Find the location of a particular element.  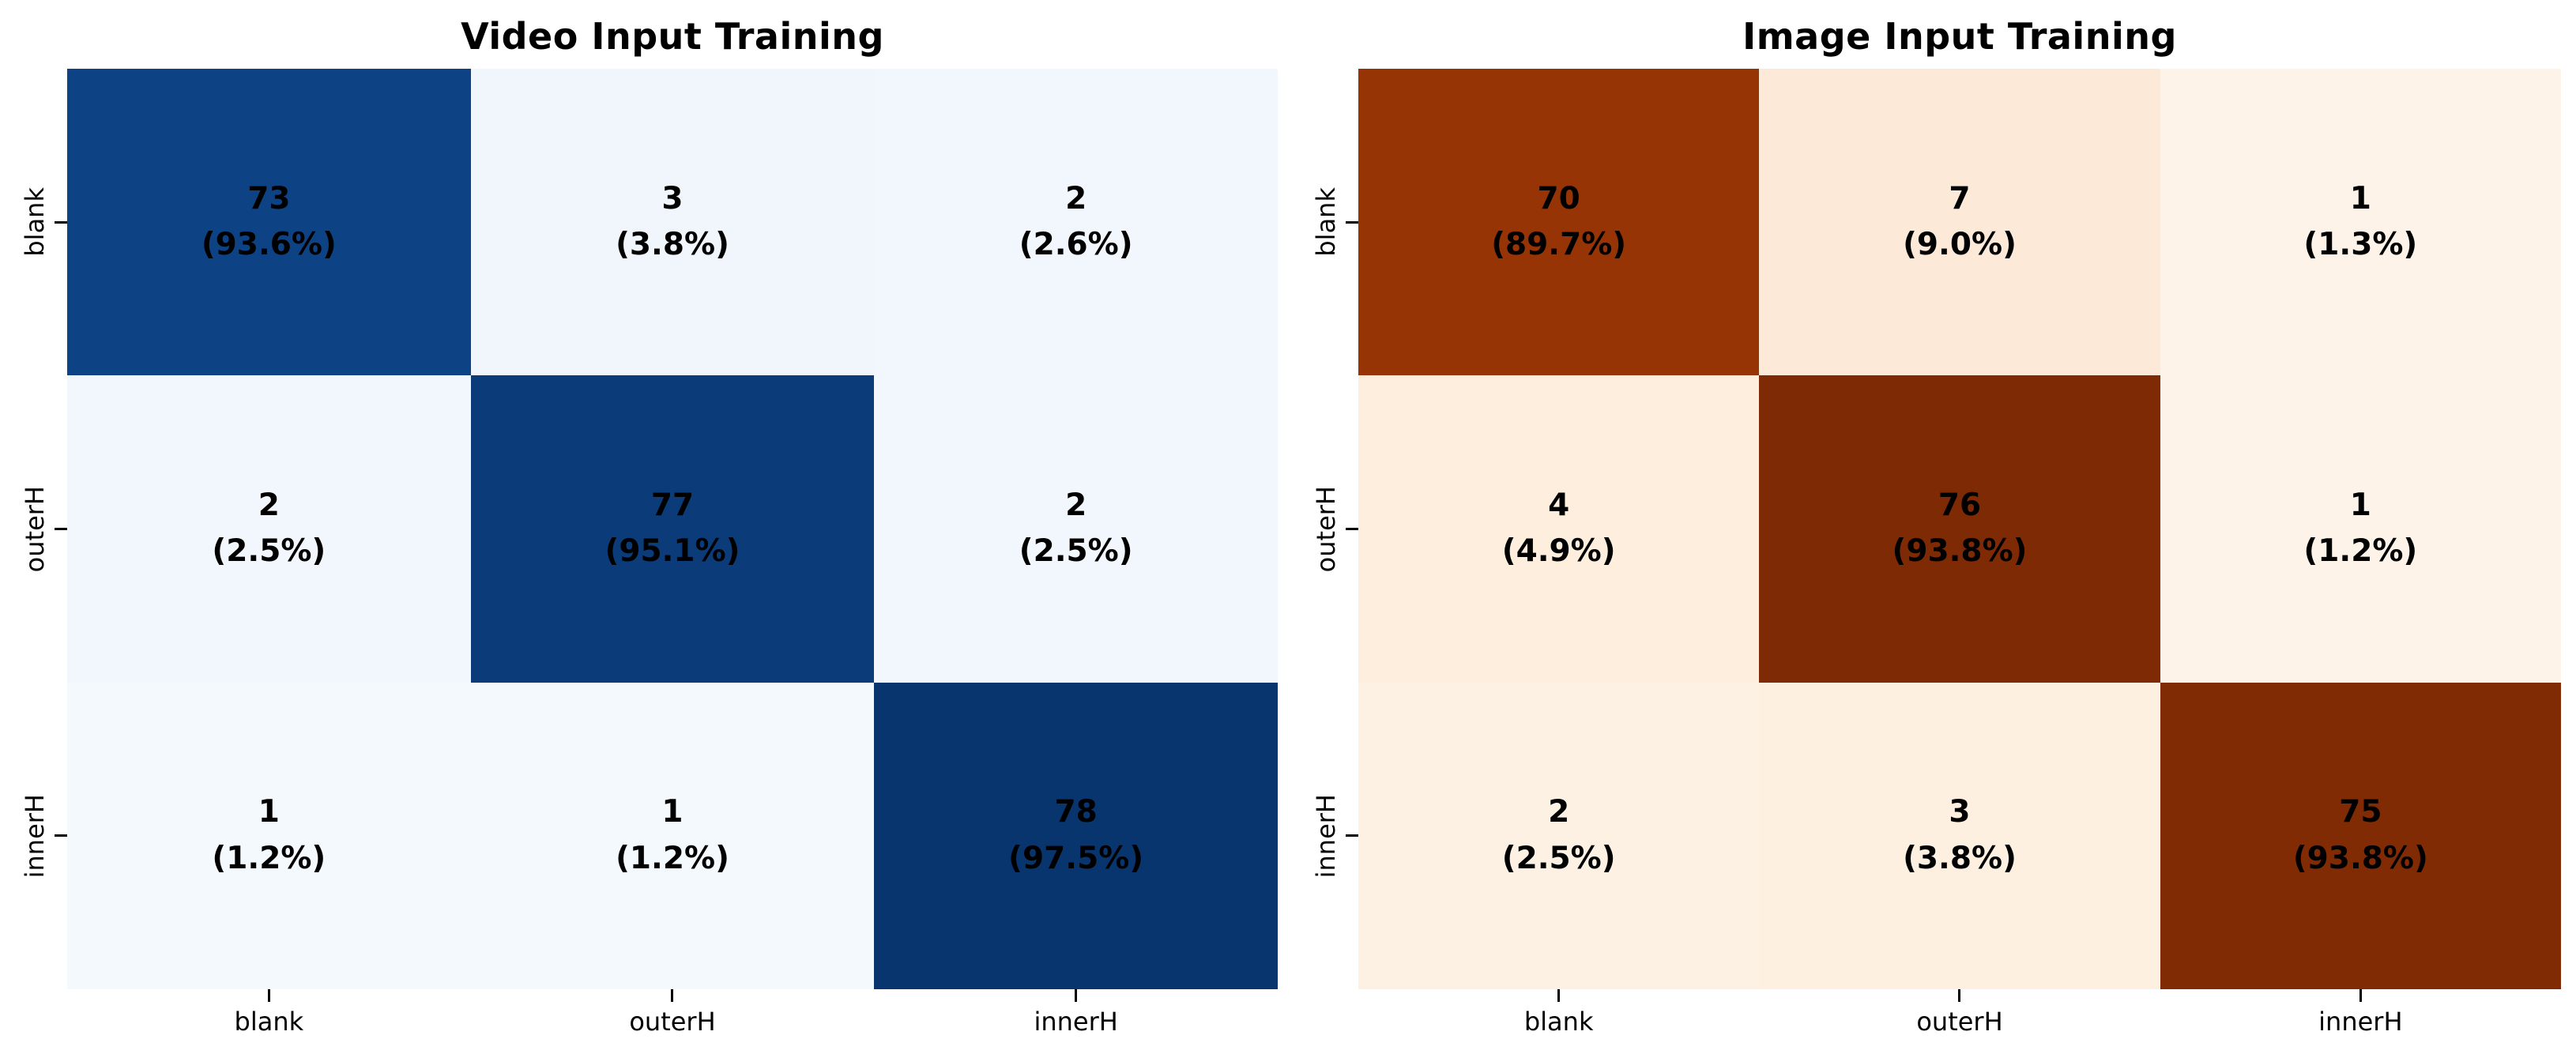

cell-percent: (95.1%) is located at coordinates (672, 551).